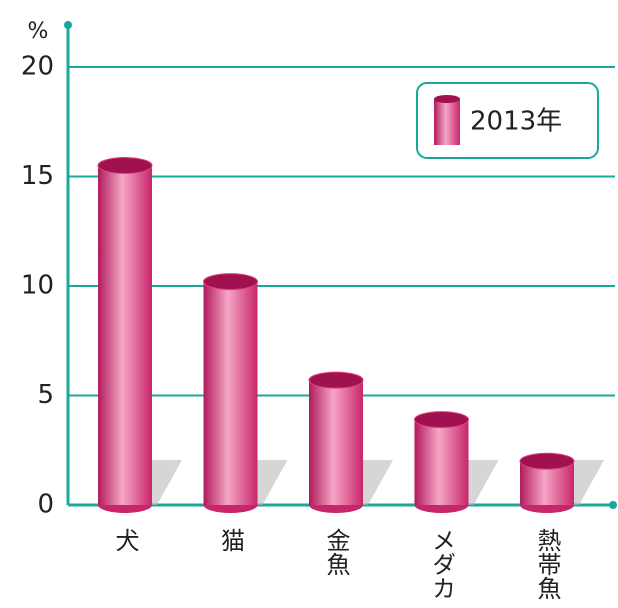  What do you see at coordinates (45, 395) in the screenshot?
I see `y-tick-label: 5` at bounding box center [45, 395].